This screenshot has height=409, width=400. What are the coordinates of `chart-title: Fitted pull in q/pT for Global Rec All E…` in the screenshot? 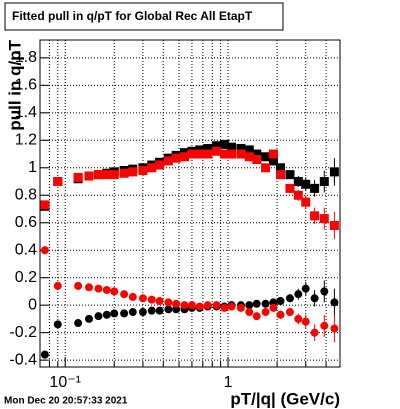 It's located at (132, 16).